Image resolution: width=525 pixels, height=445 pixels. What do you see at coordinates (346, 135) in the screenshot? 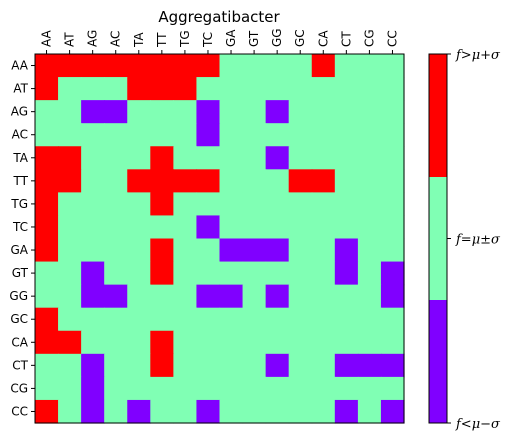
I see `heatmap-cell-AC-CT` at bounding box center [346, 135].